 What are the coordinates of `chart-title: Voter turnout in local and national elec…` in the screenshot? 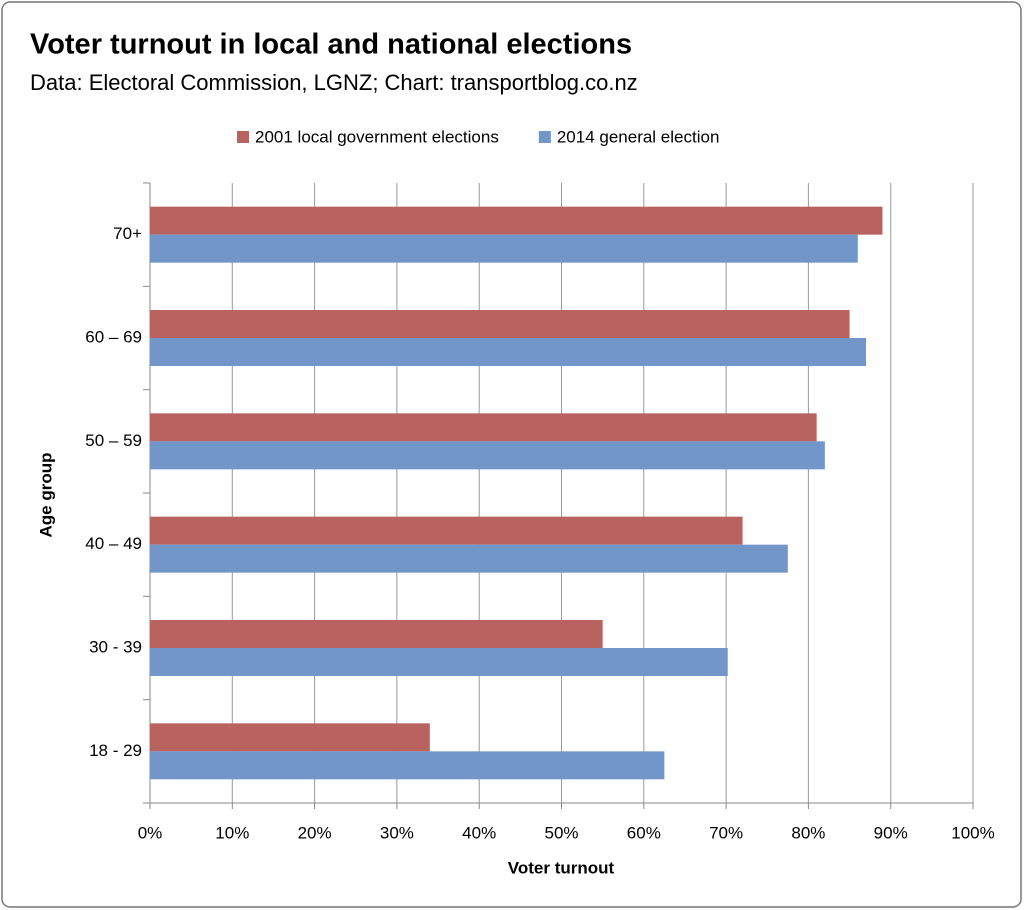 It's located at (331, 45).